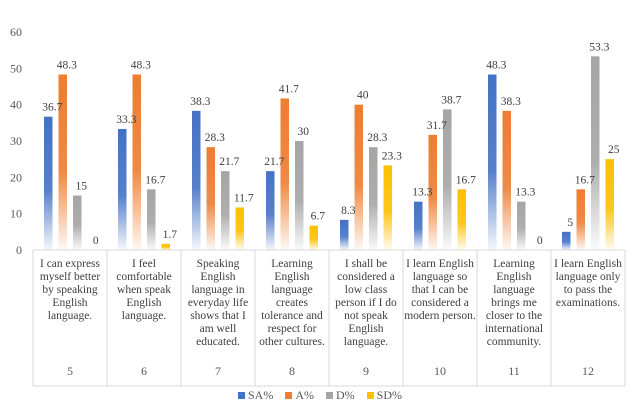 This screenshot has width=640, height=409. I want to click on item-number: 8, so click(292, 371).